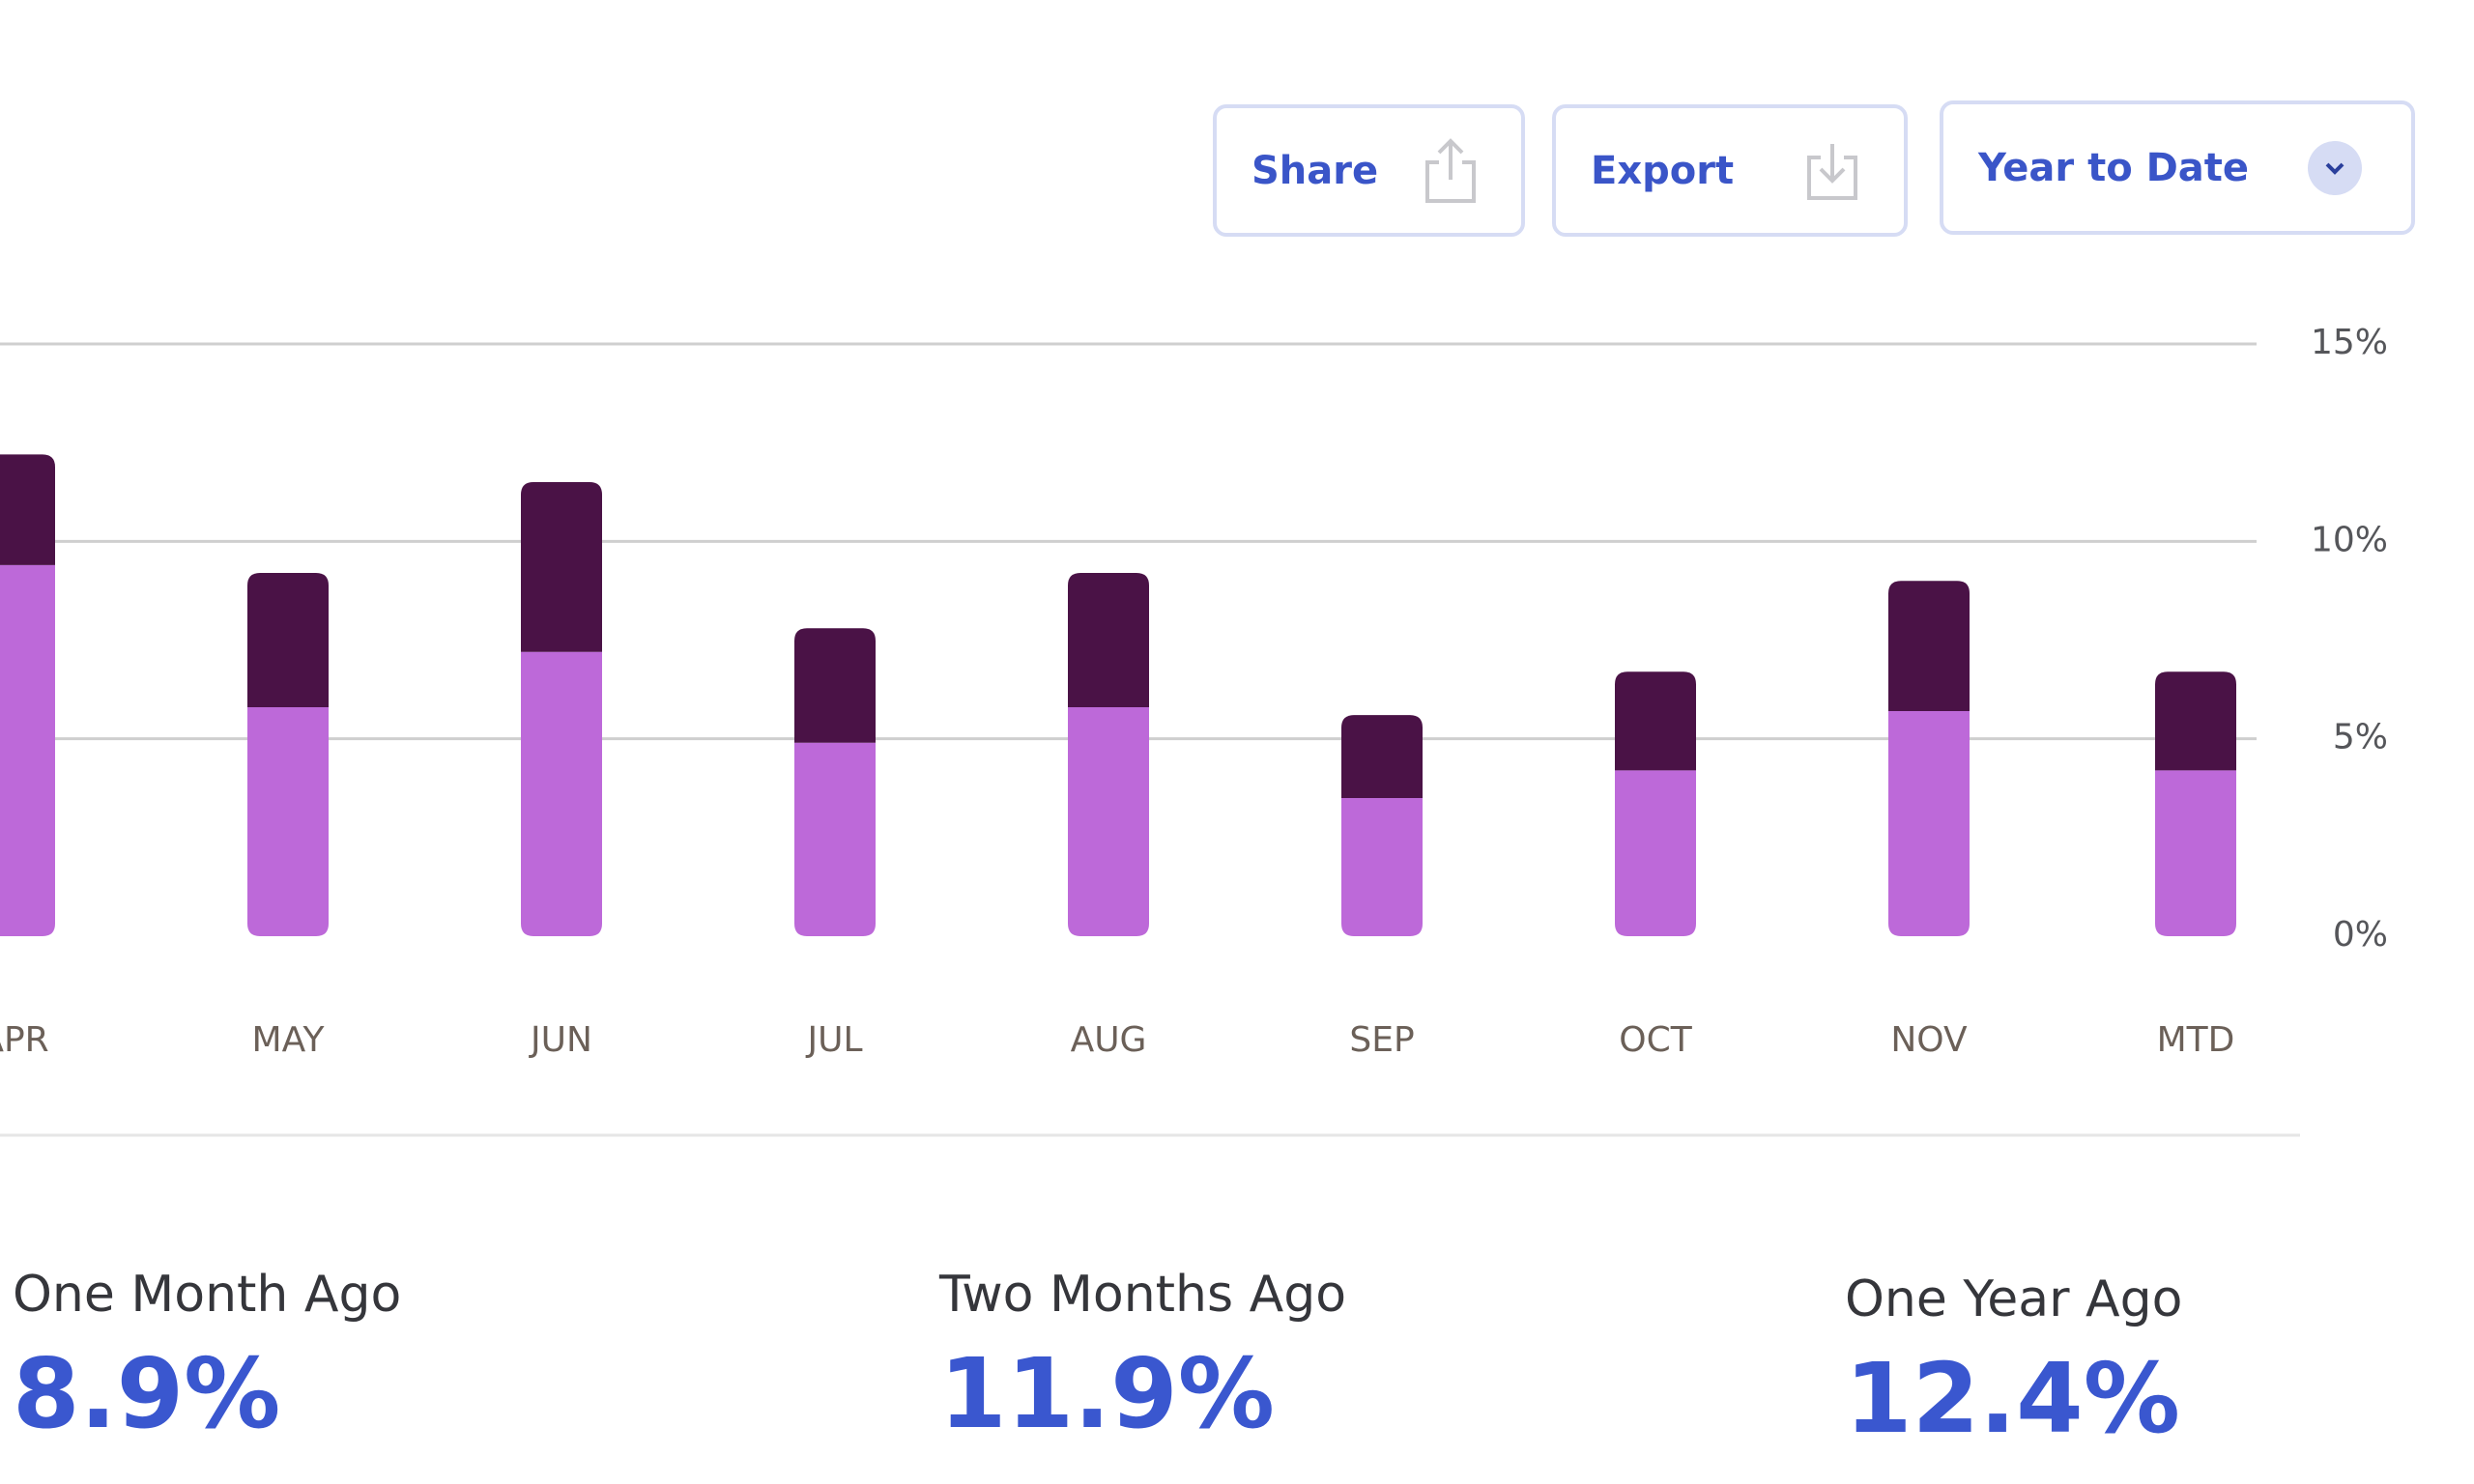 This screenshot has width=2474, height=1484. I want to click on period-dropdown: Year to Date, so click(2177, 168).